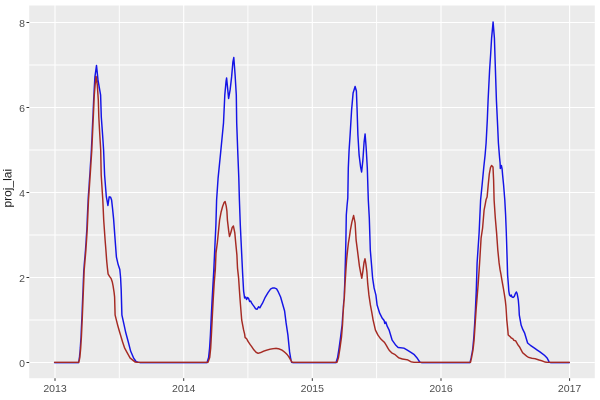  What do you see at coordinates (184, 389) in the screenshot?
I see `svg-text: 2014` at bounding box center [184, 389].